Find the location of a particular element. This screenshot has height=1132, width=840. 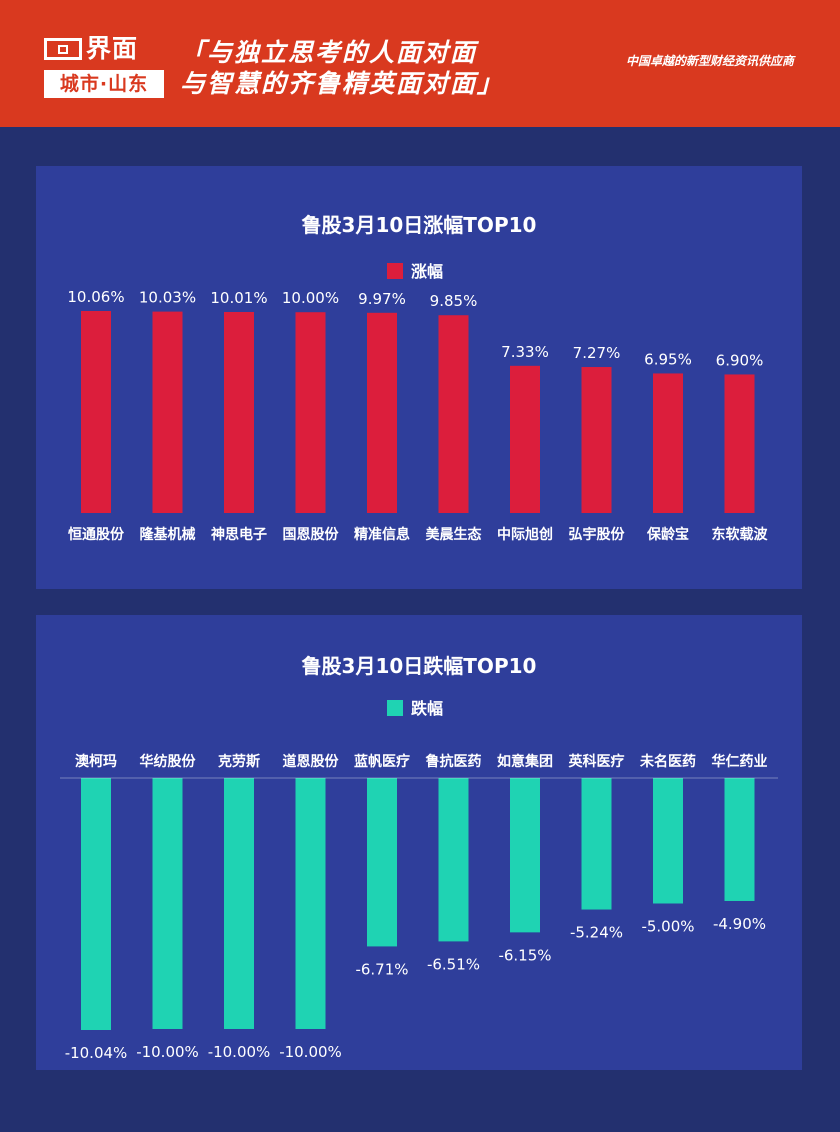

slogan-line-1: 「与独立思考的人面对面 is located at coordinates (329, 52).